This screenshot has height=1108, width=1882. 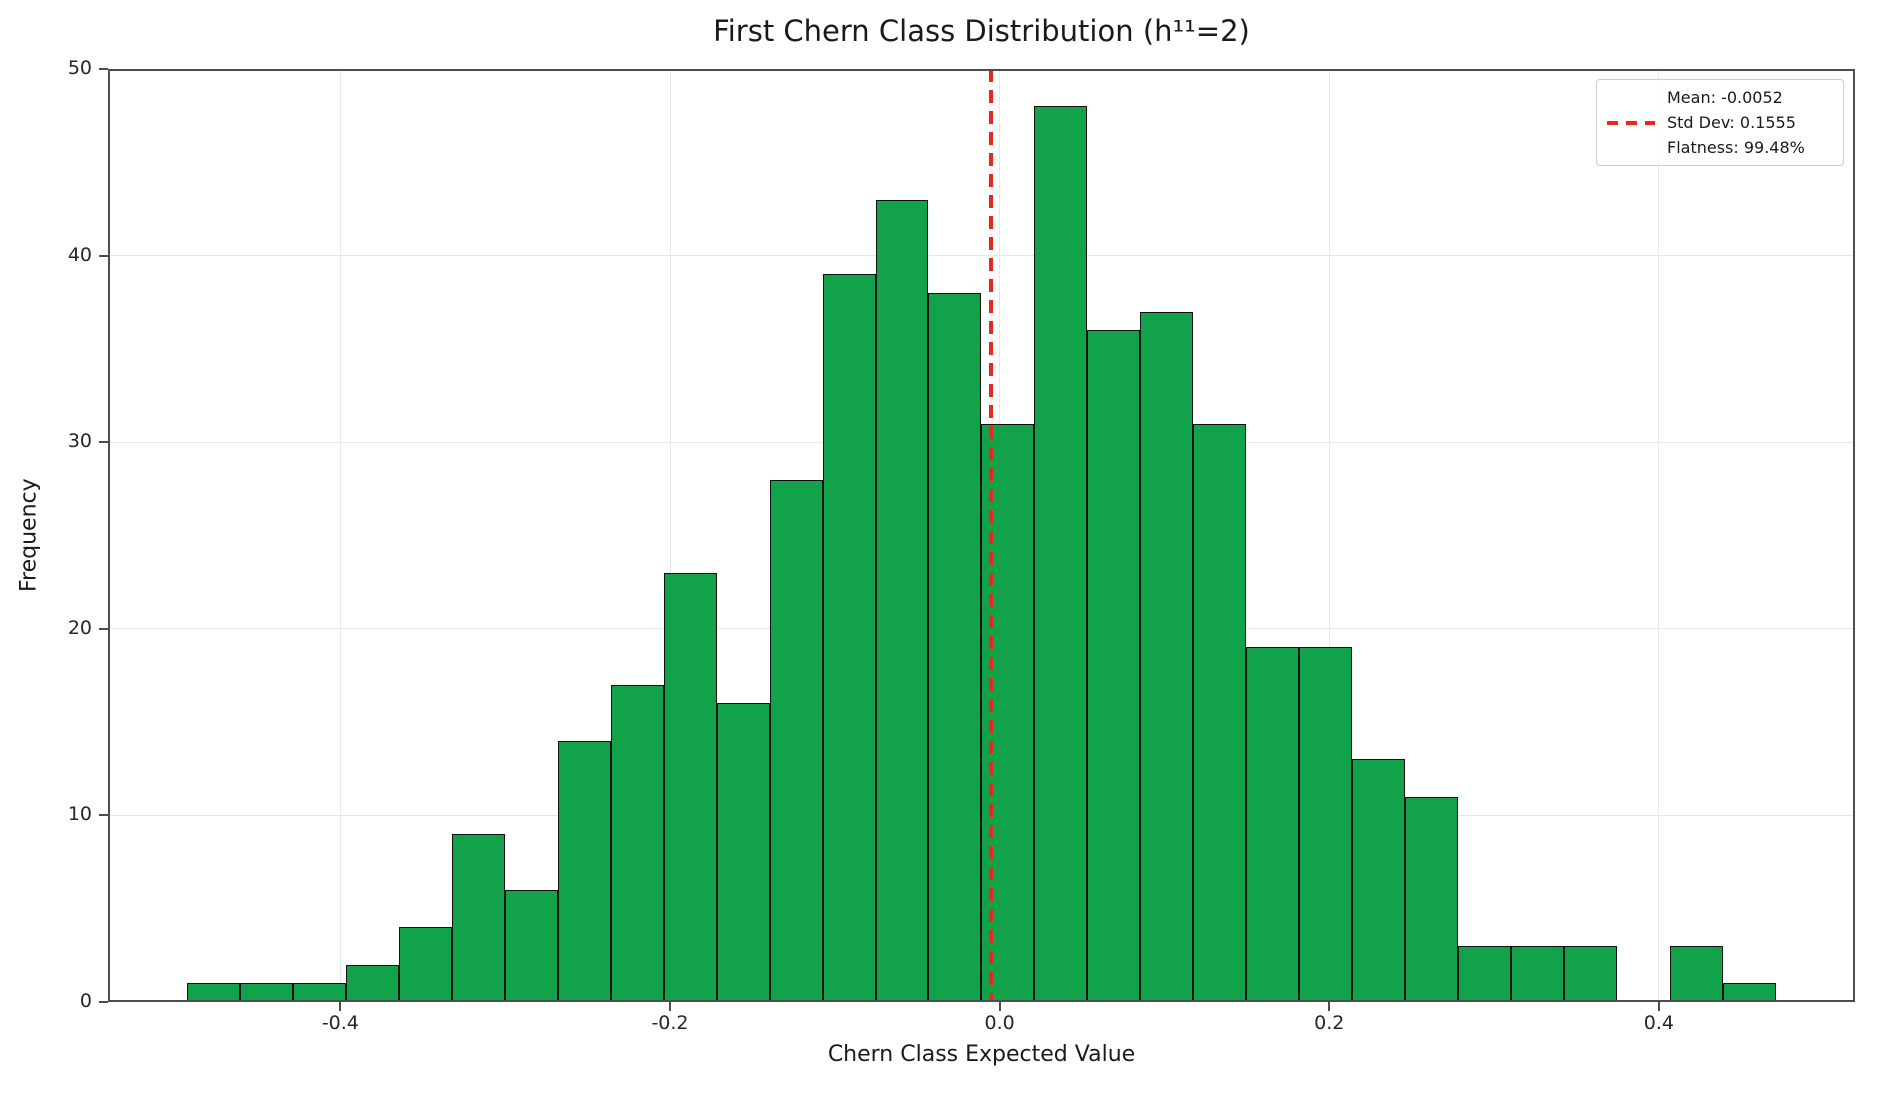 I want to click on legend-entry-stddev: Std Dev: 0.1555, so click(x=1720, y=122).